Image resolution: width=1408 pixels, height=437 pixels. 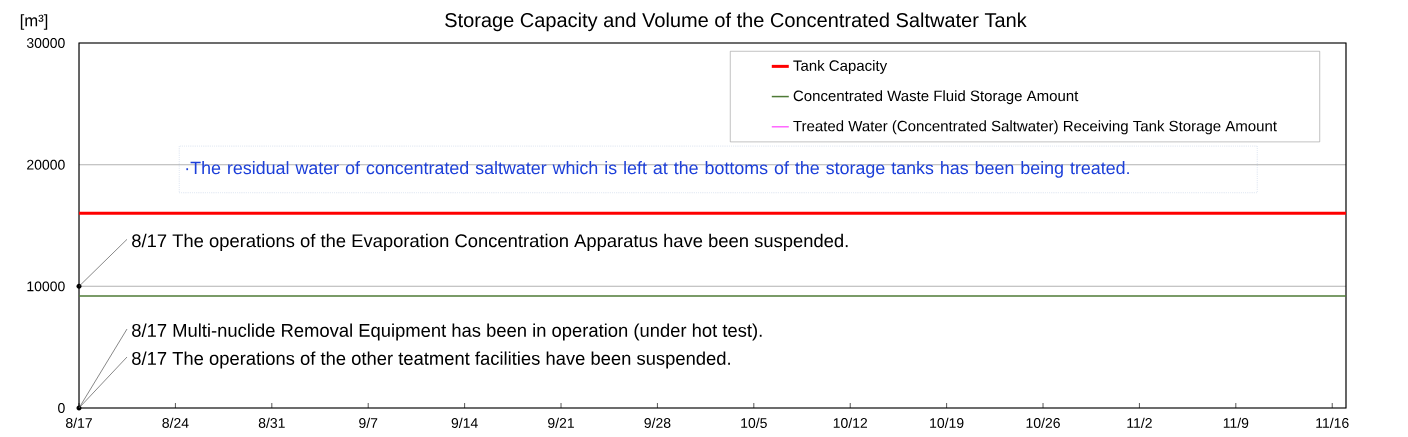 What do you see at coordinates (1139, 422) in the screenshot?
I see `x-tick-label: 11/2` at bounding box center [1139, 422].